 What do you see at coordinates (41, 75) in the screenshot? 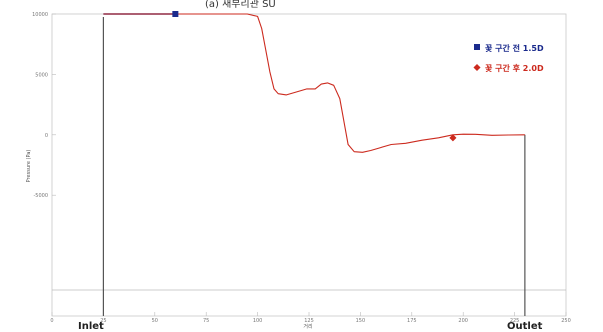
I see `y-tick-label: 5000` at bounding box center [41, 75].